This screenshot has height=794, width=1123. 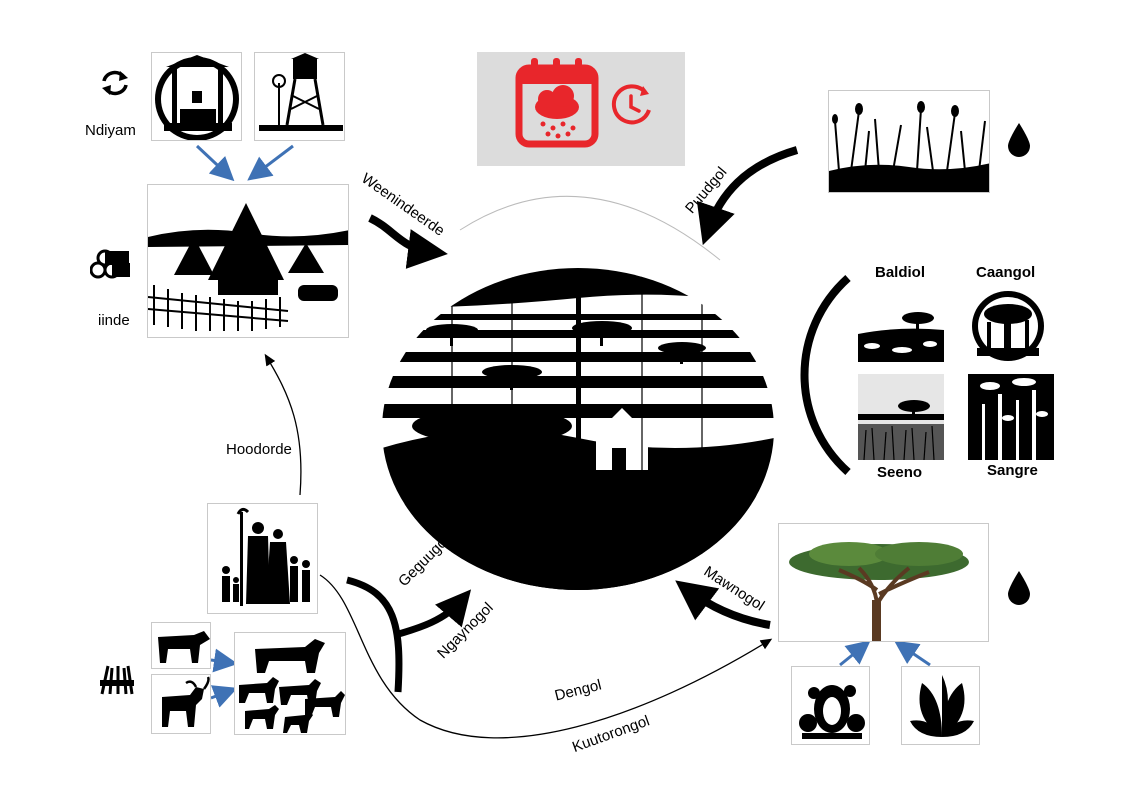 What do you see at coordinates (110, 264) in the screenshot?
I see `firewood-icon` at bounding box center [110, 264].